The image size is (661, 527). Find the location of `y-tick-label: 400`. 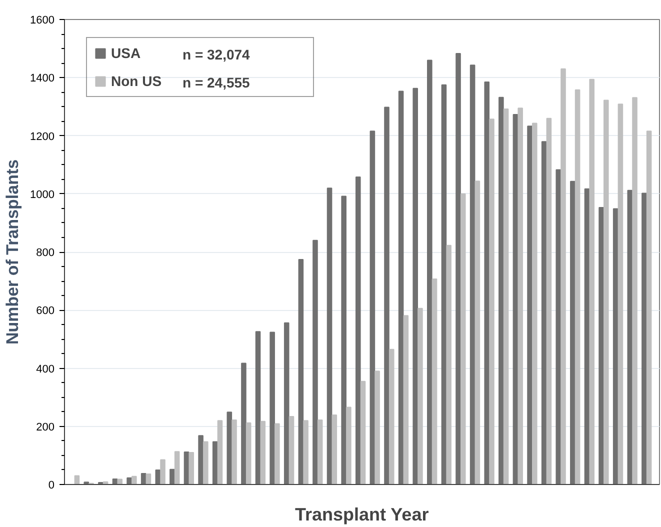

y-tick-label: 400 is located at coordinates (45, 369).